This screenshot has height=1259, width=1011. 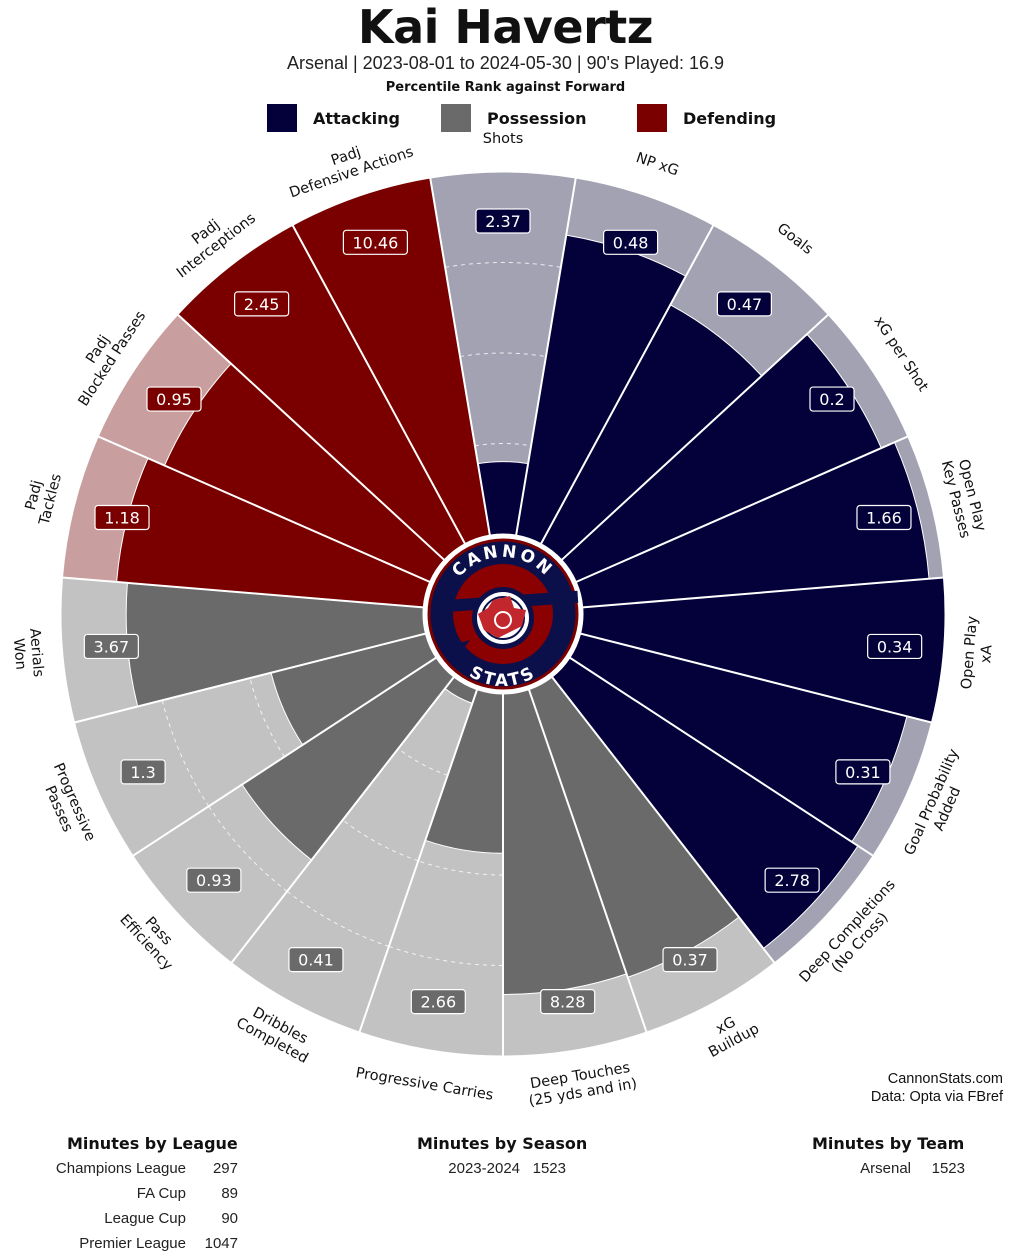 I want to click on value-box: 1.66, so click(x=884, y=517).